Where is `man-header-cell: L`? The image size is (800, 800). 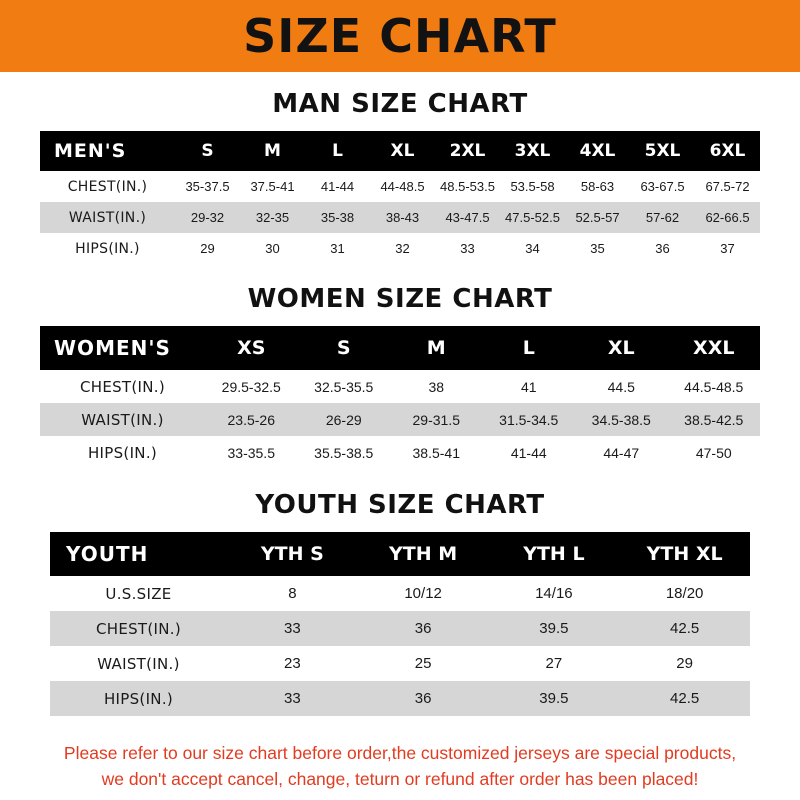 man-header-cell: L is located at coordinates (337, 151).